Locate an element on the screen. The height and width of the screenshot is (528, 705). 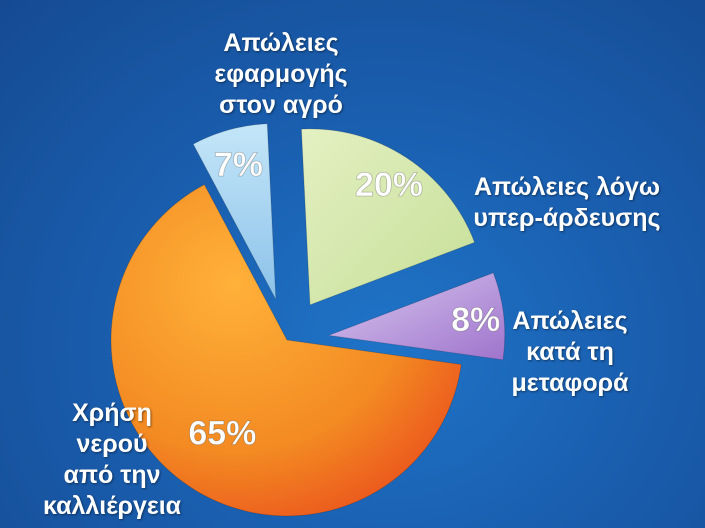
label-line: στον αγρό is located at coordinates (281, 105).